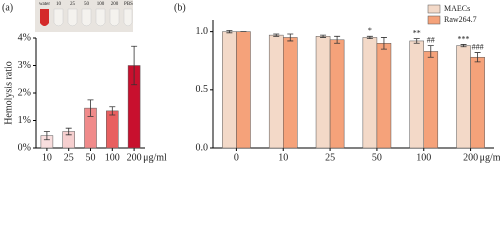 This screenshot has height=240, width=500. I want to click on legend-label: Raw264.7, so click(460, 19).